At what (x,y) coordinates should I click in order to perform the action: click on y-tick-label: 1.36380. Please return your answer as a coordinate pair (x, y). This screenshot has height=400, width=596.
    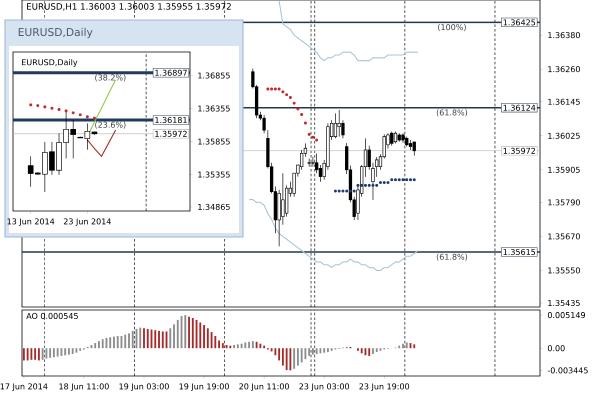
    Looking at the image, I should click on (564, 35).